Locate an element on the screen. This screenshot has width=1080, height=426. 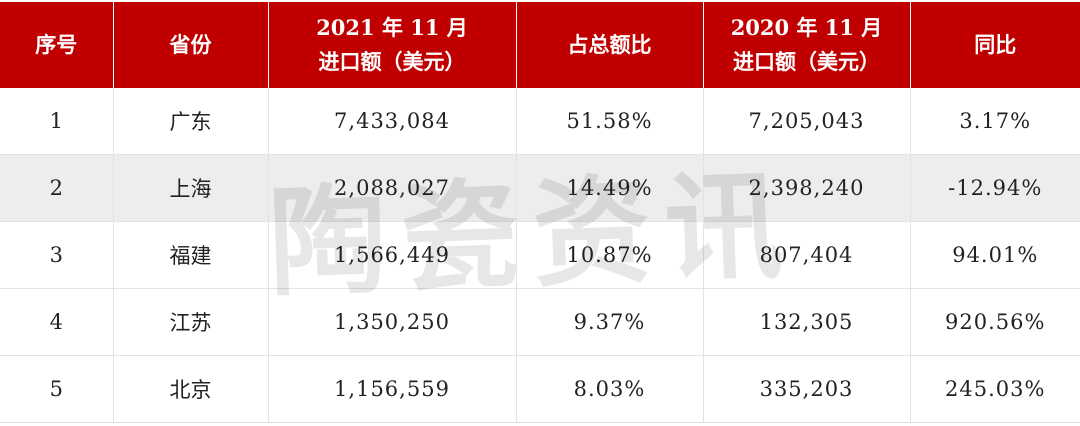
cell-seq: 5 is located at coordinates (57, 389).